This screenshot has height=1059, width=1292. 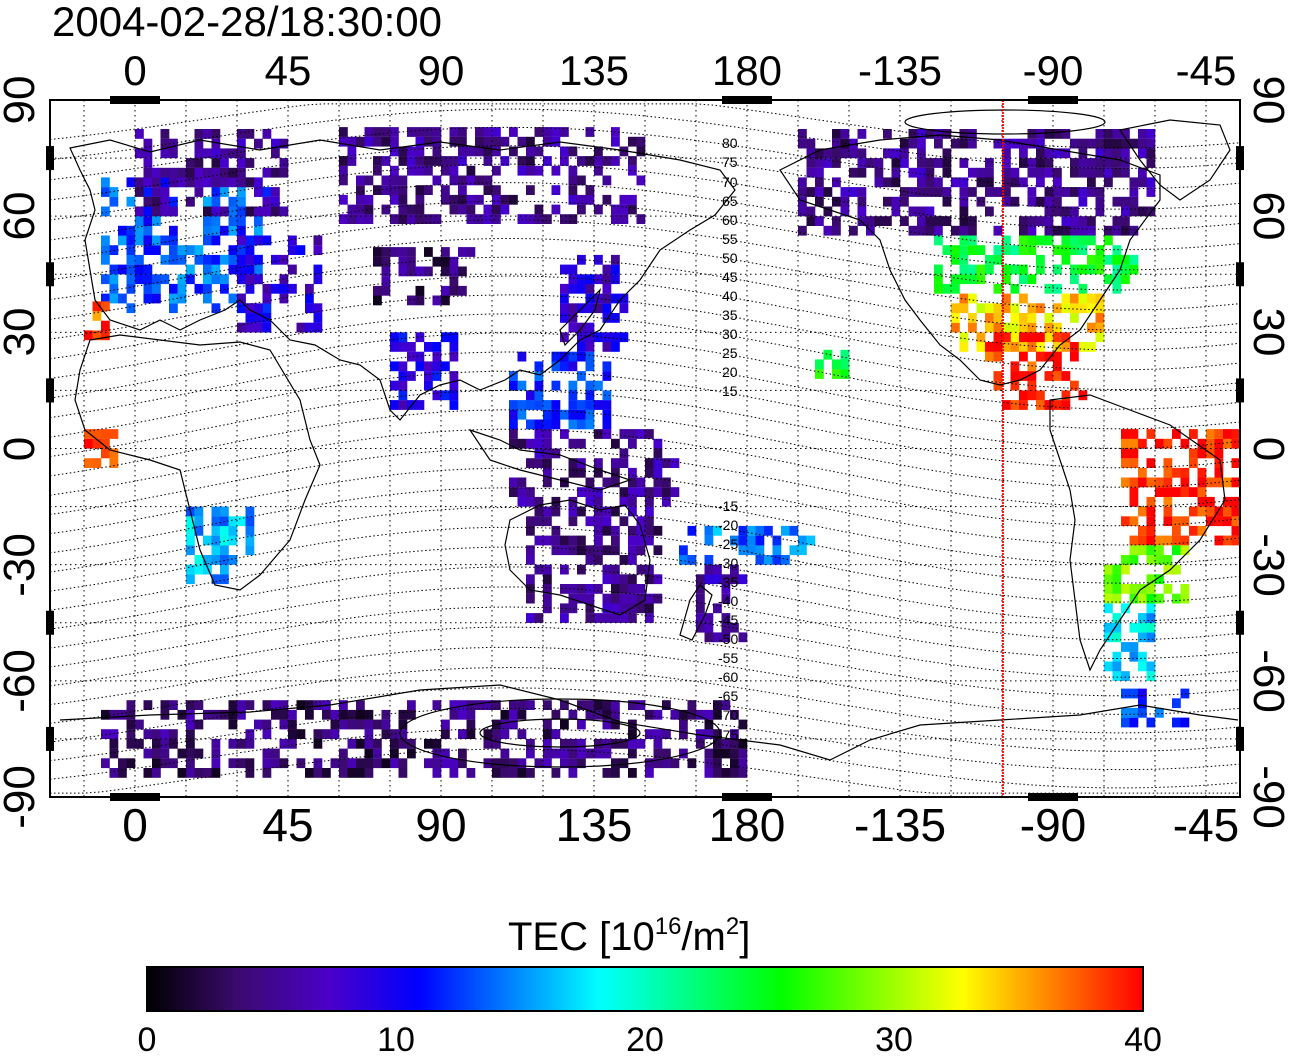 I want to click on coastline-south-america, so click(x=1137, y=533).